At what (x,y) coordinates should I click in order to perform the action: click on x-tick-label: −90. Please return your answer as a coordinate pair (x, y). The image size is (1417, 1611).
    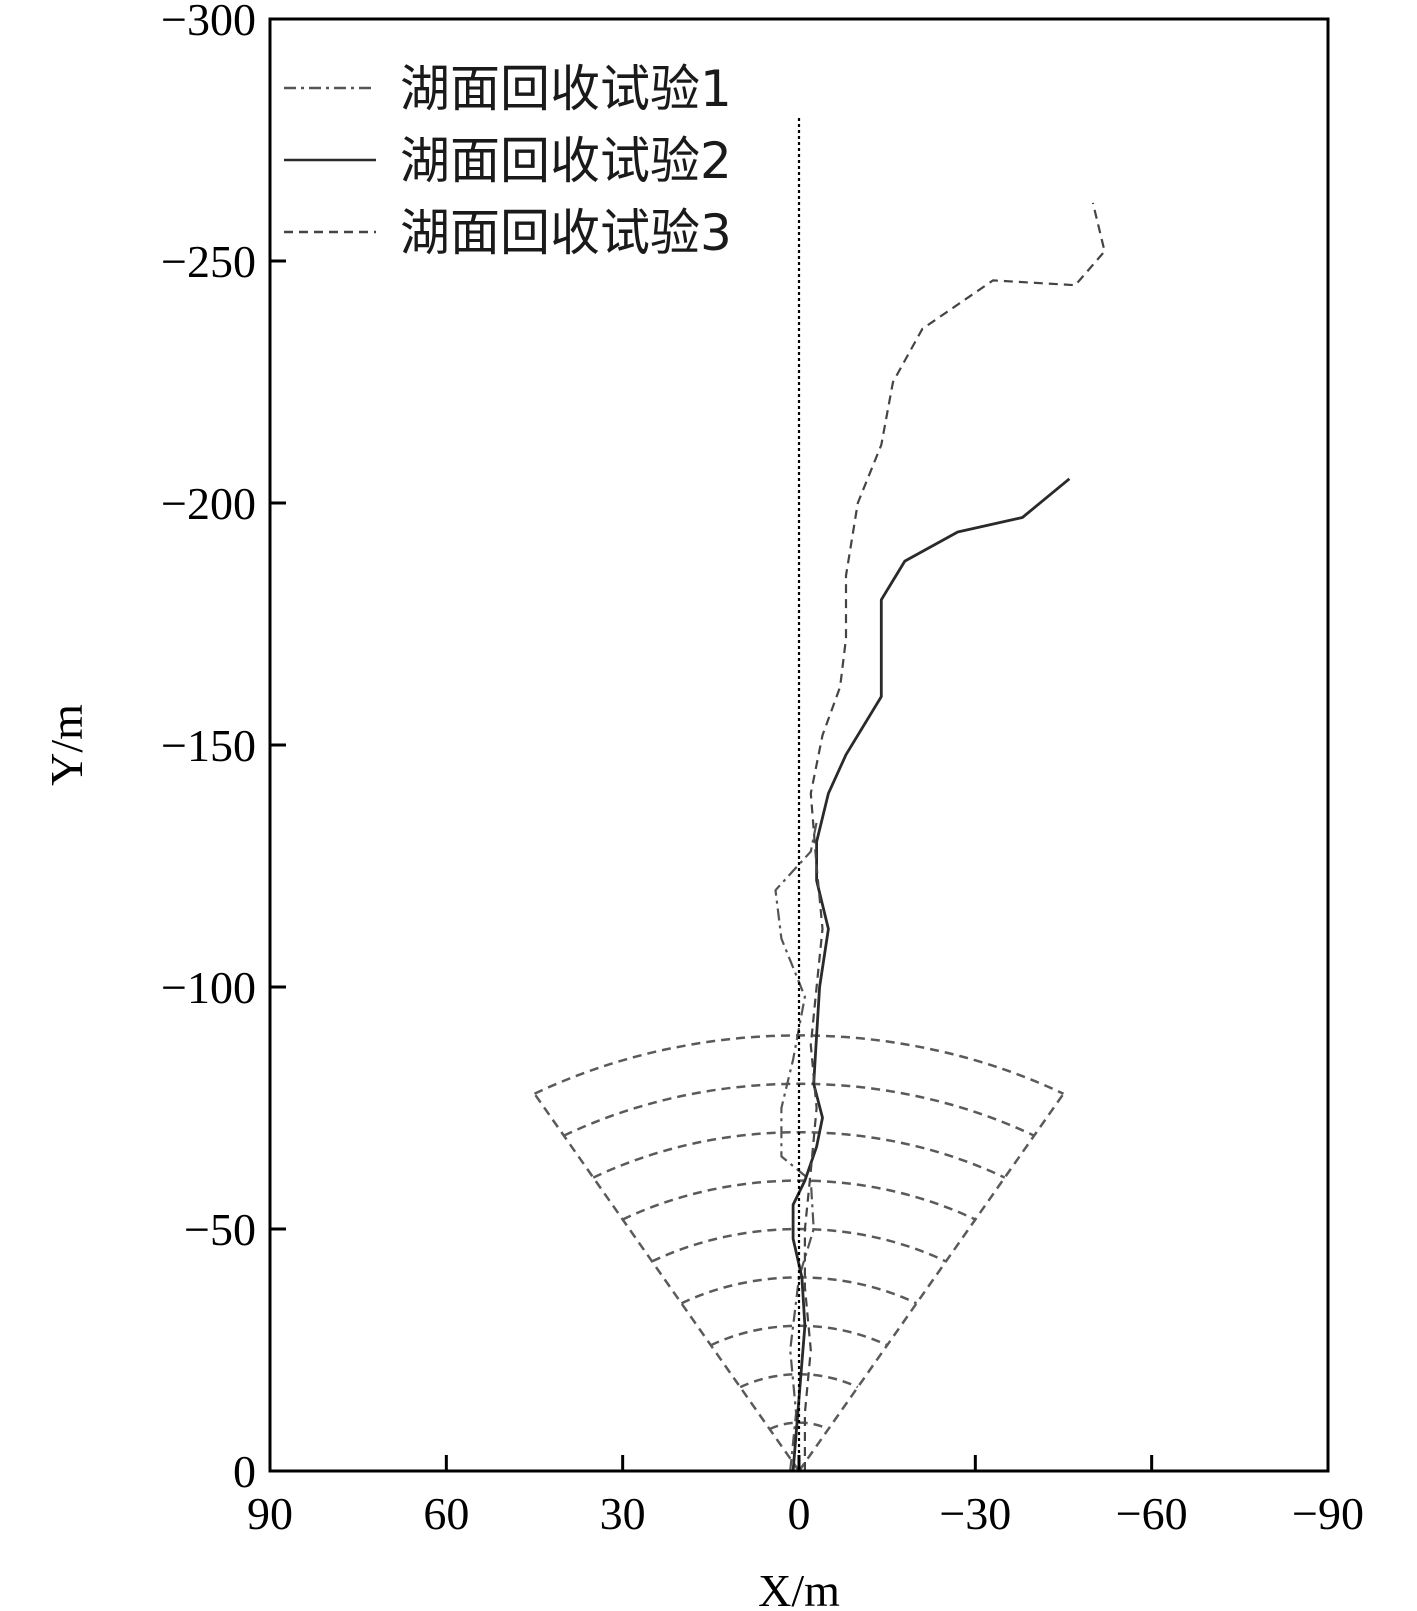
    Looking at the image, I should click on (1328, 1513).